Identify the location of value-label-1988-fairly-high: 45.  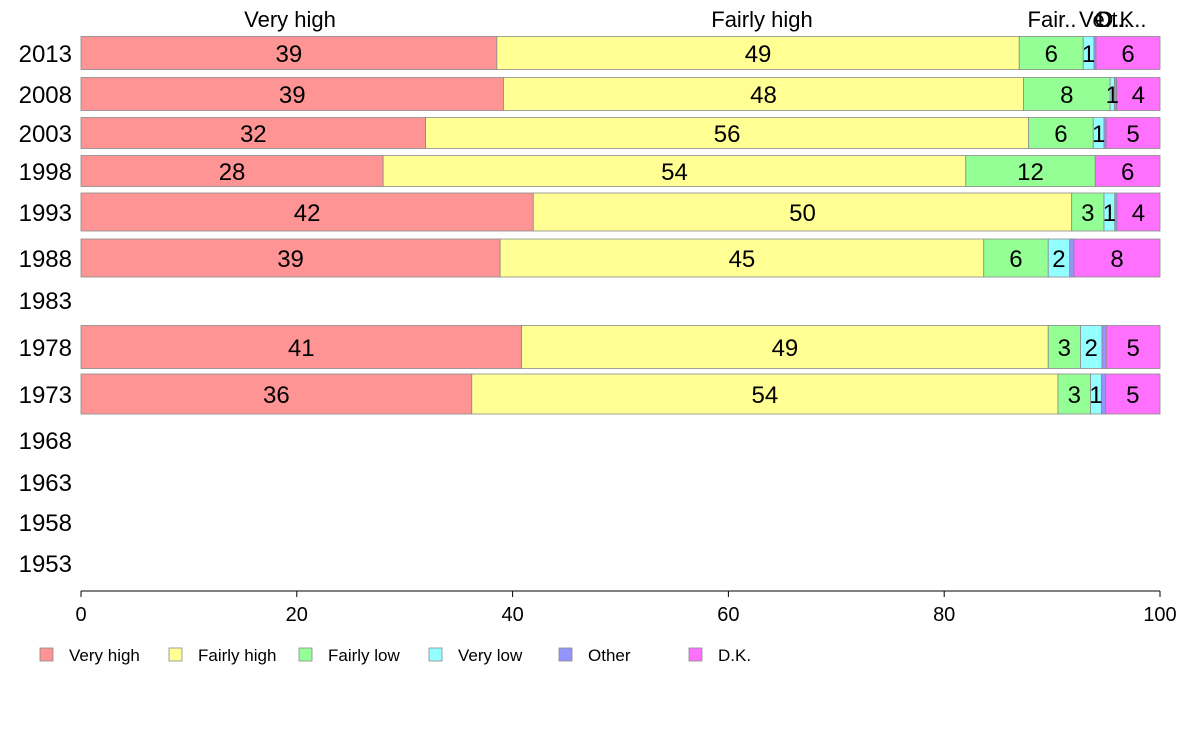
(742, 259).